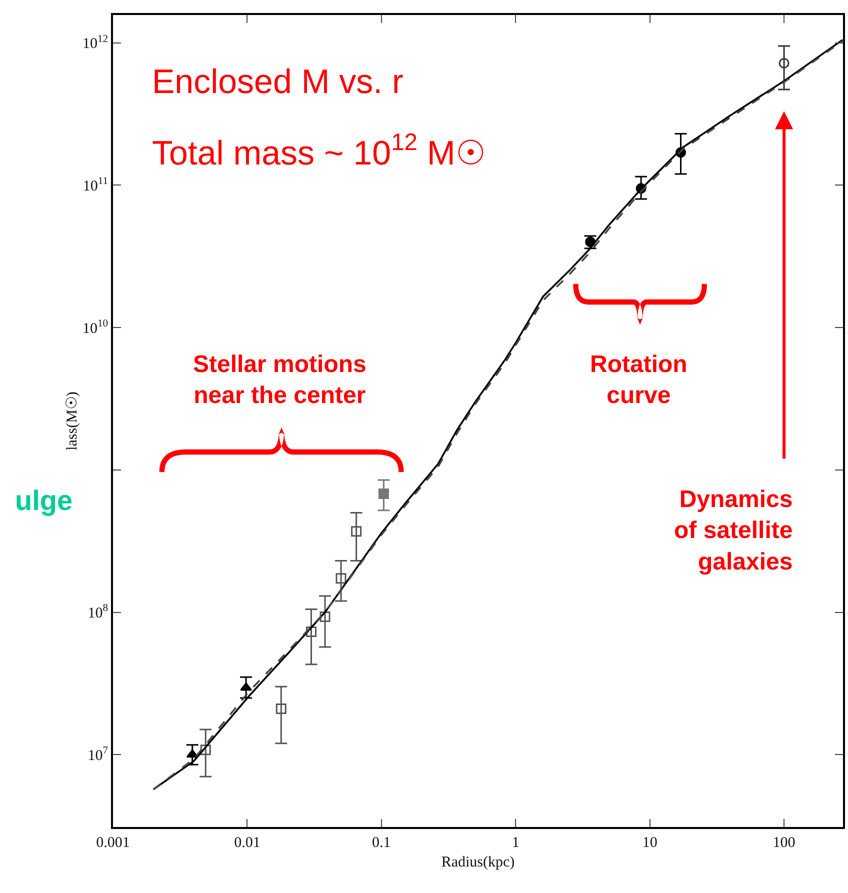 This screenshot has height=893, width=848. What do you see at coordinates (113, 843) in the screenshot?
I see `x-tick-label: 0.001` at bounding box center [113, 843].